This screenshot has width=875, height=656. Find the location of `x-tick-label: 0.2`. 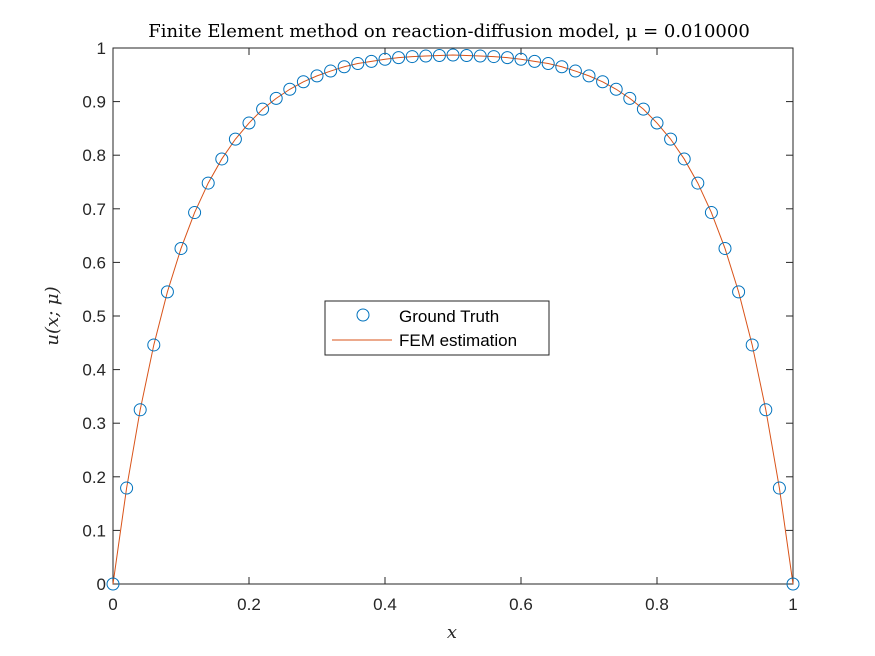

x-tick-label: 0.2 is located at coordinates (249, 604).